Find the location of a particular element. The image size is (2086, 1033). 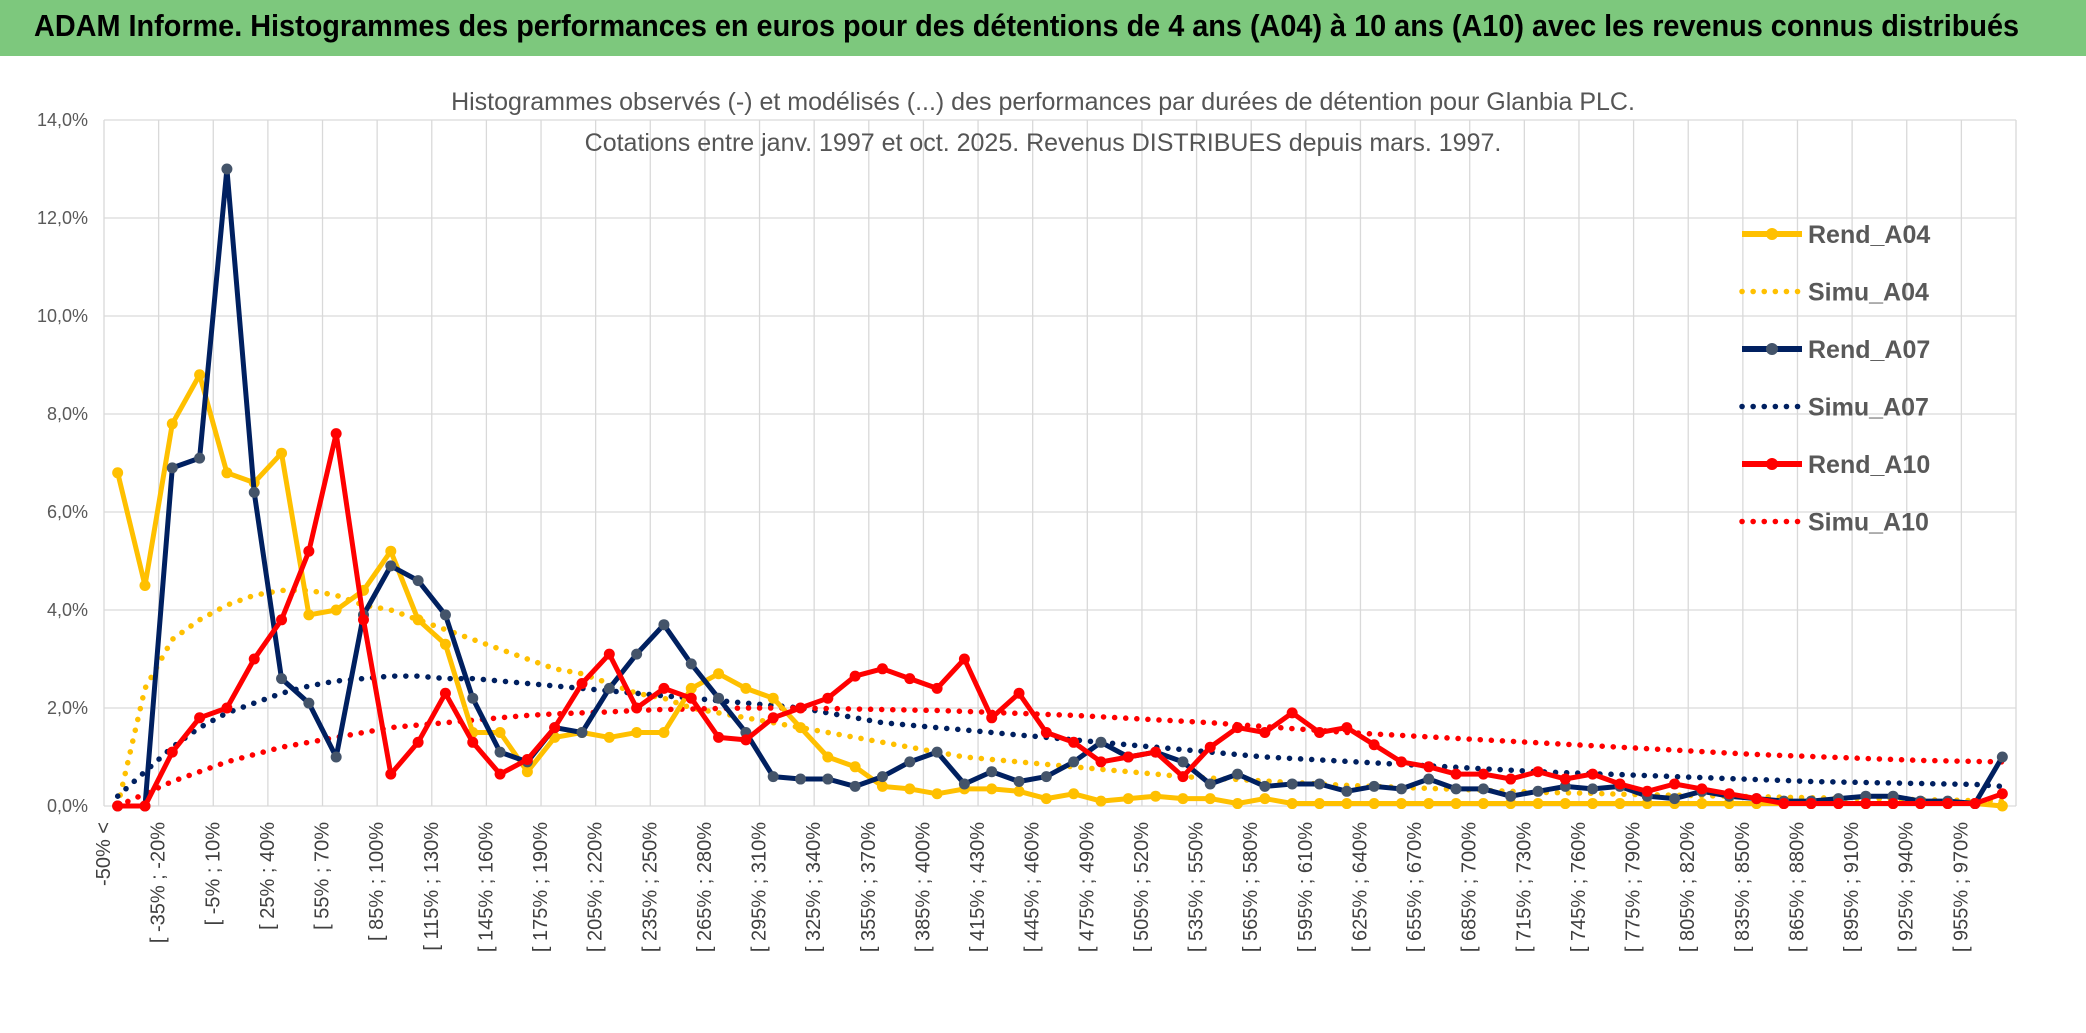

legend-label: Simu_A10 is located at coordinates (1868, 523).